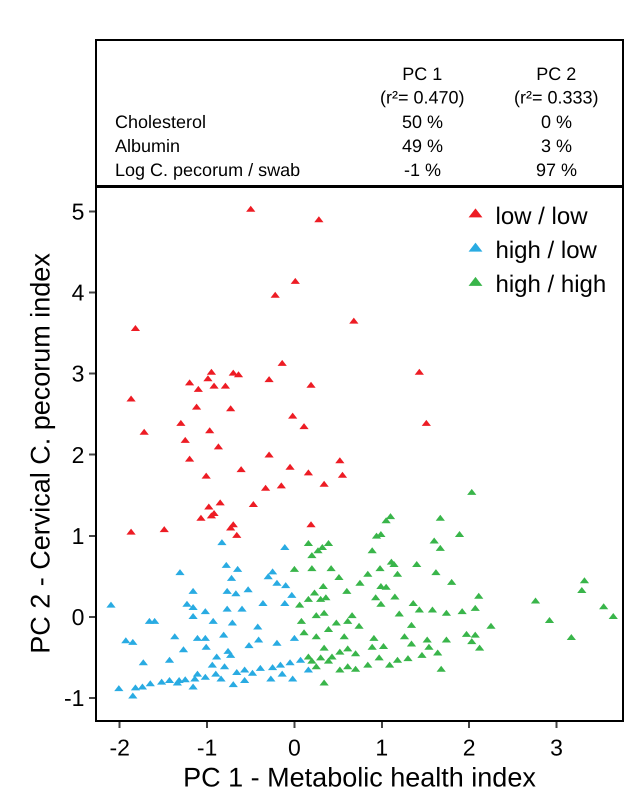 Image resolution: width=625 pixels, height=801 pixels. I want to click on text: Cholesterol, so click(160, 122).